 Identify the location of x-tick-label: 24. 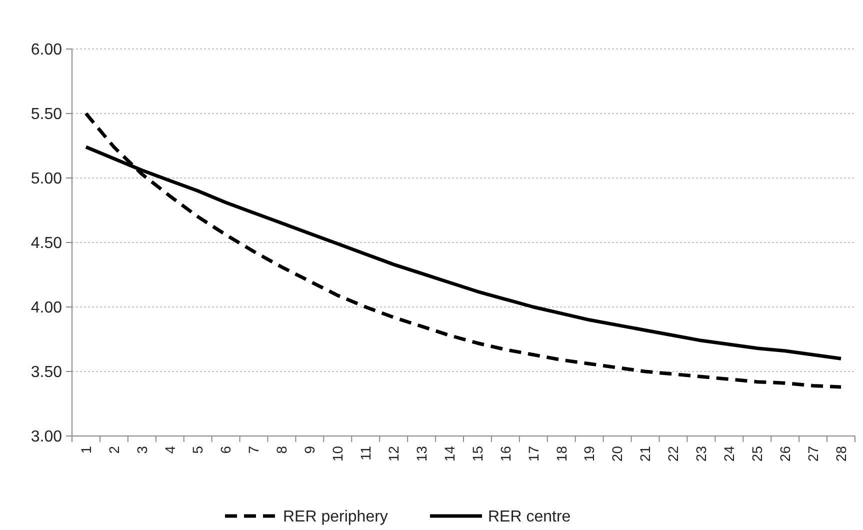
(729, 454).